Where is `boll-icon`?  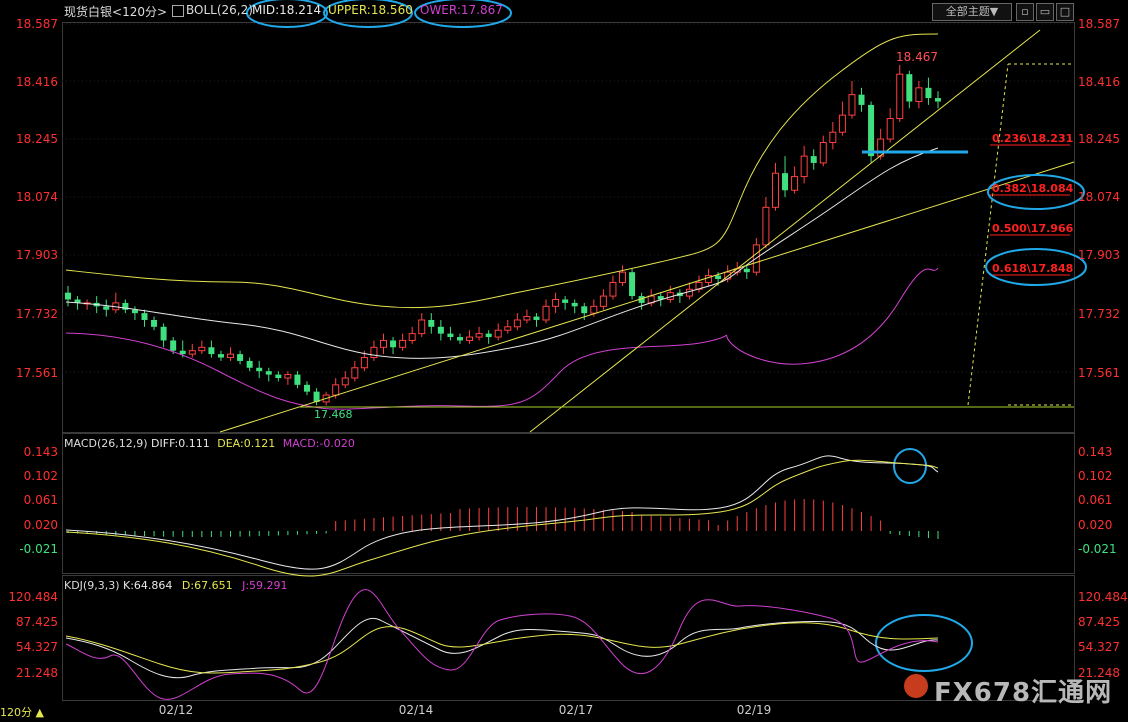
boll-icon is located at coordinates (178, 11).